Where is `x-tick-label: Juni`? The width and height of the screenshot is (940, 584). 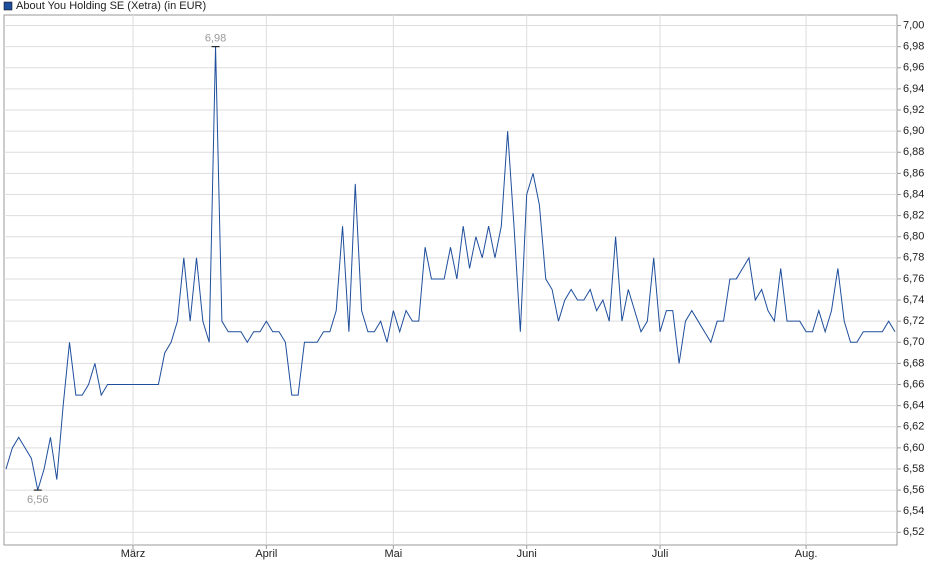 x-tick-label: Juni is located at coordinates (527, 554).